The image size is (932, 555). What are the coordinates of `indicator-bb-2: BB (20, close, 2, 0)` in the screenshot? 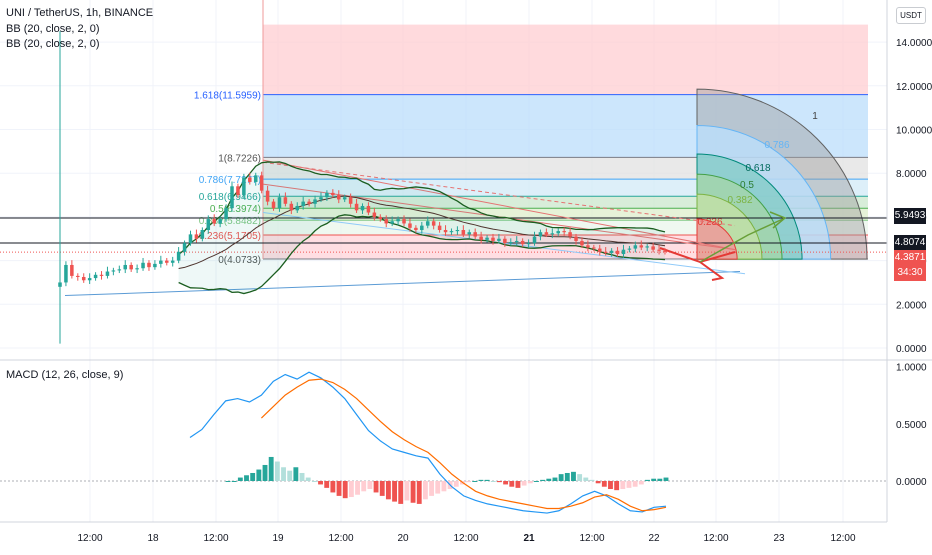 It's located at (53, 44).